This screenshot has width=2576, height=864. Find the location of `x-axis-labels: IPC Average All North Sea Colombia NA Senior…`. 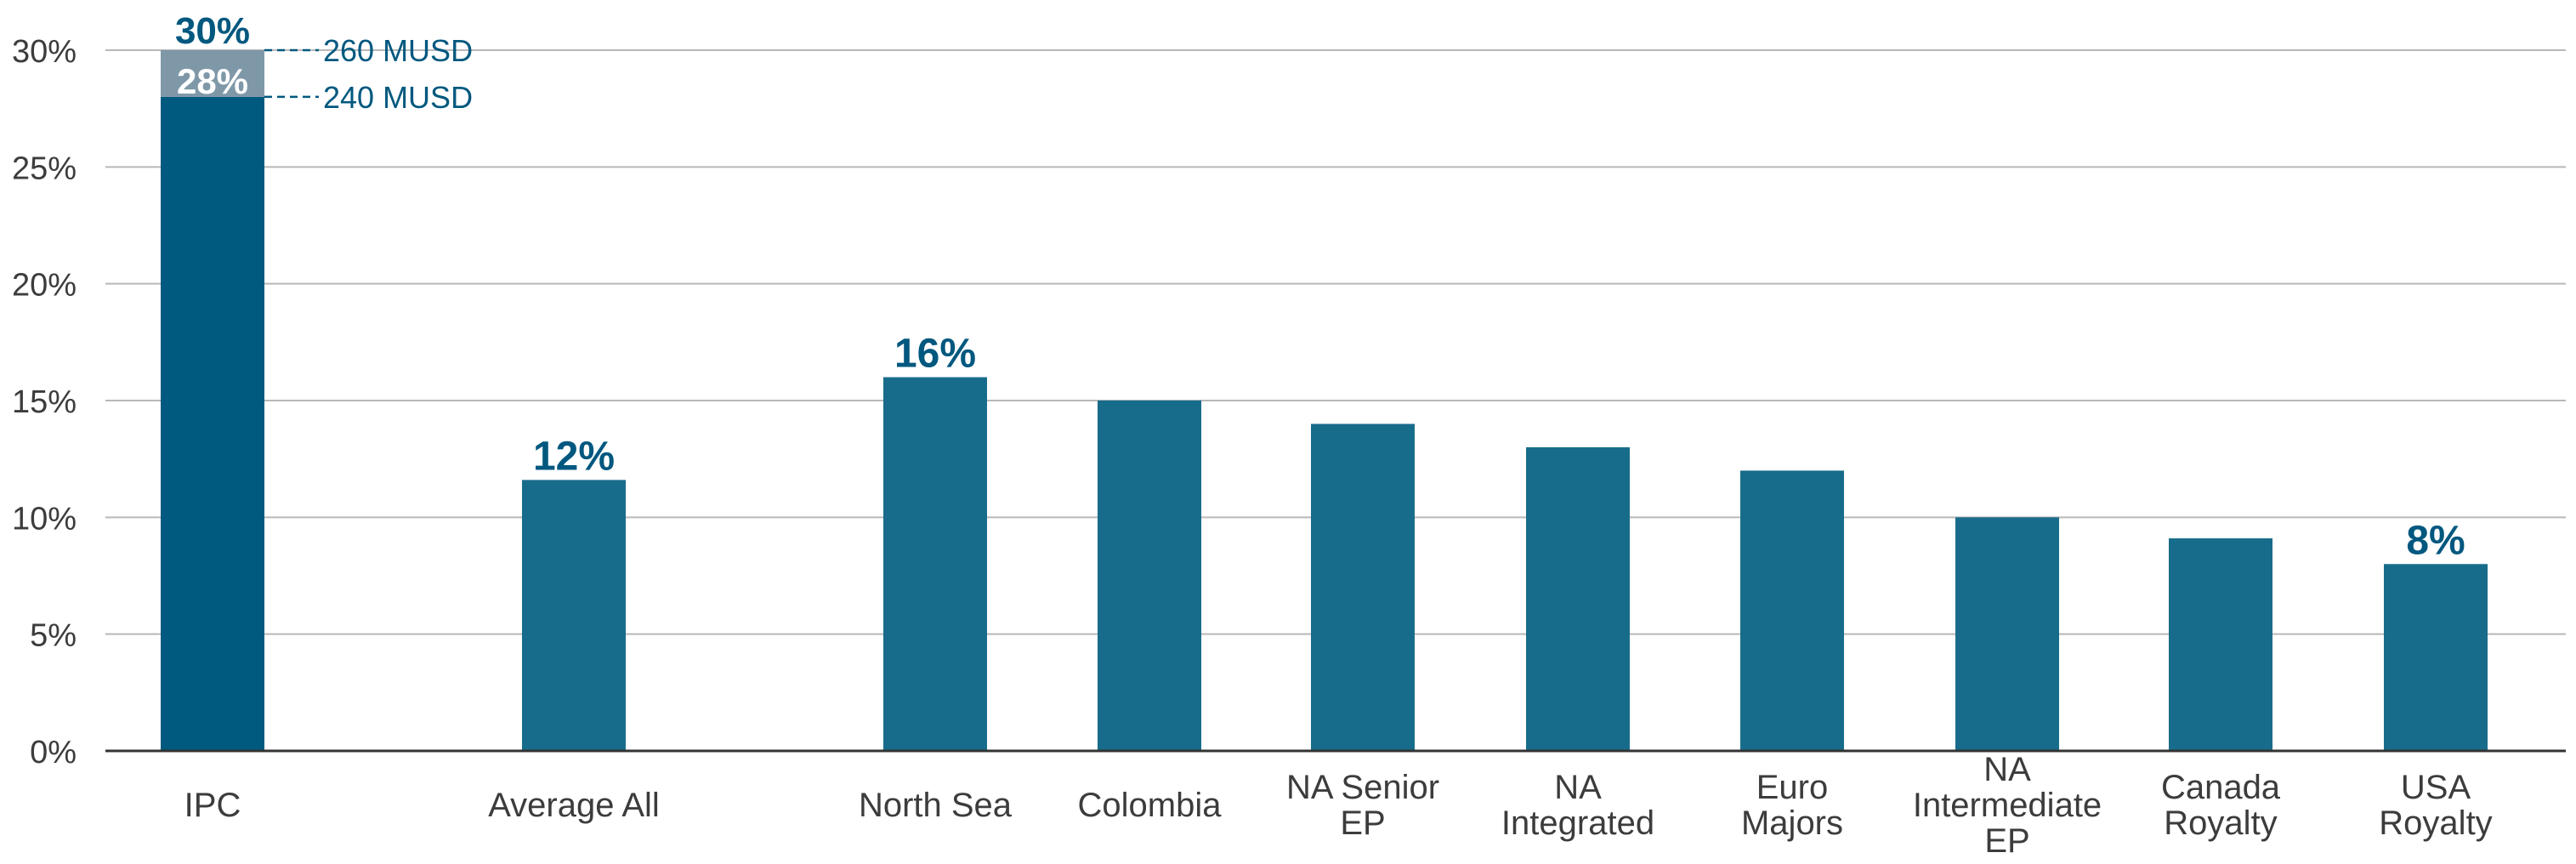

x-axis-labels: IPC Average All North Sea Colombia NA Senior… is located at coordinates (1338, 805).